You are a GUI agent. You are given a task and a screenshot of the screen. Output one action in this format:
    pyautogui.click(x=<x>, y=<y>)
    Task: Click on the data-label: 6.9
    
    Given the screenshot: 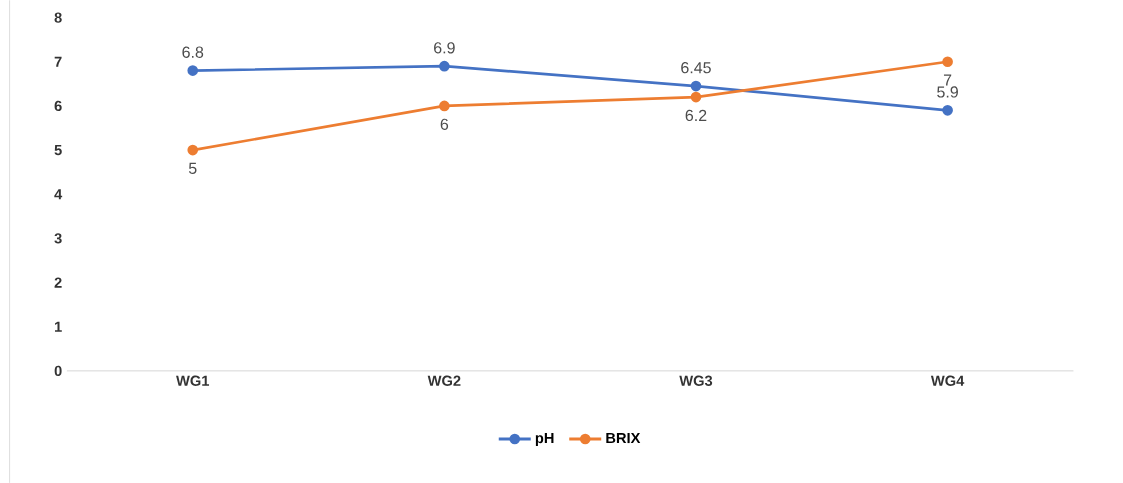 What is the action you would take?
    pyautogui.click(x=444, y=48)
    